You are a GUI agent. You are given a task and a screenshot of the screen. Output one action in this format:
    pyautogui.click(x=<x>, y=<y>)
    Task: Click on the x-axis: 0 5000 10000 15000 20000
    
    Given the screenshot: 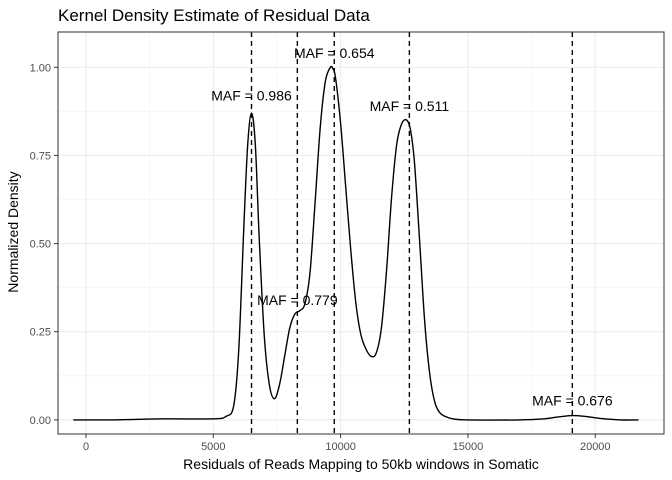 What is the action you would take?
    pyautogui.click(x=347, y=443)
    